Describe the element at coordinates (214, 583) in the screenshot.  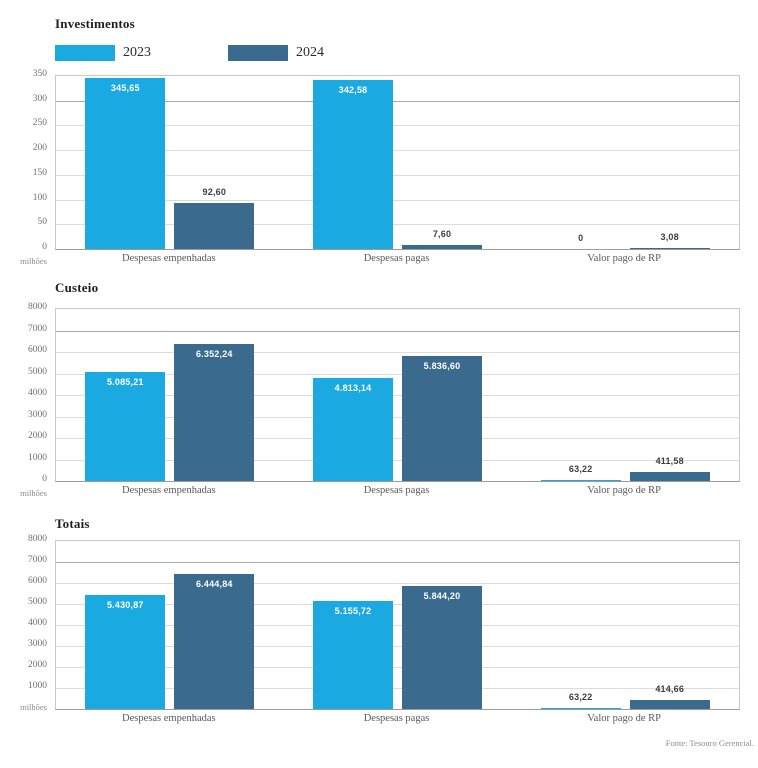
I see `value-label-2024-despesas-empenhadas: 6.444,84` at that location.